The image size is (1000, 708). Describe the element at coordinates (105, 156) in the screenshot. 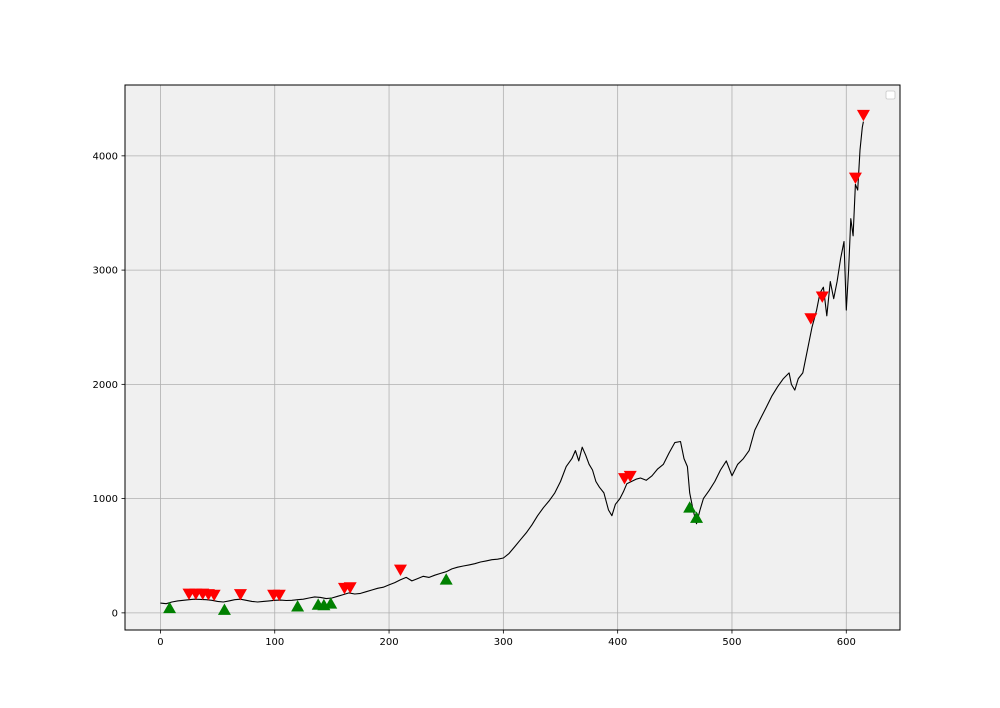

I see `y-tick-label: 4000` at that location.